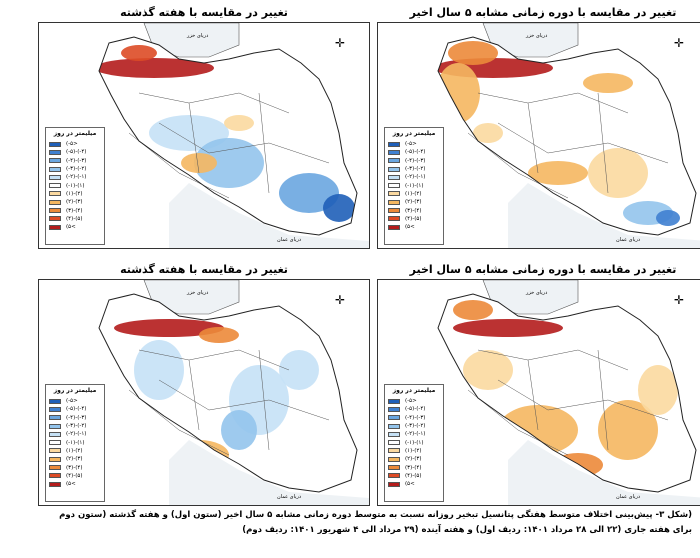 This screenshot has height=558, width=700. I want to click on legend-item: (۲)-(۳), so click(414, 202).